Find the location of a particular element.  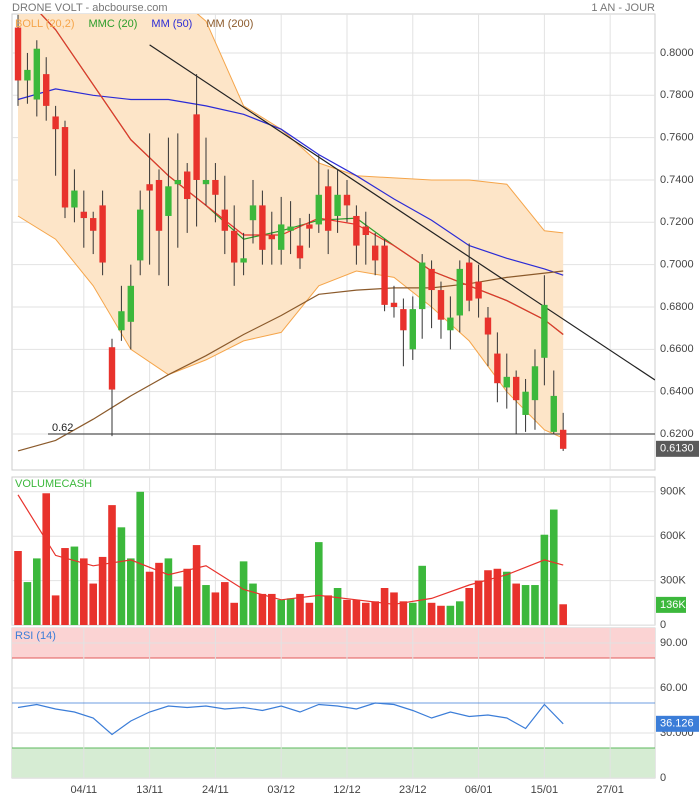

y-tick-label: 0.6600 is located at coordinates (677, 349).